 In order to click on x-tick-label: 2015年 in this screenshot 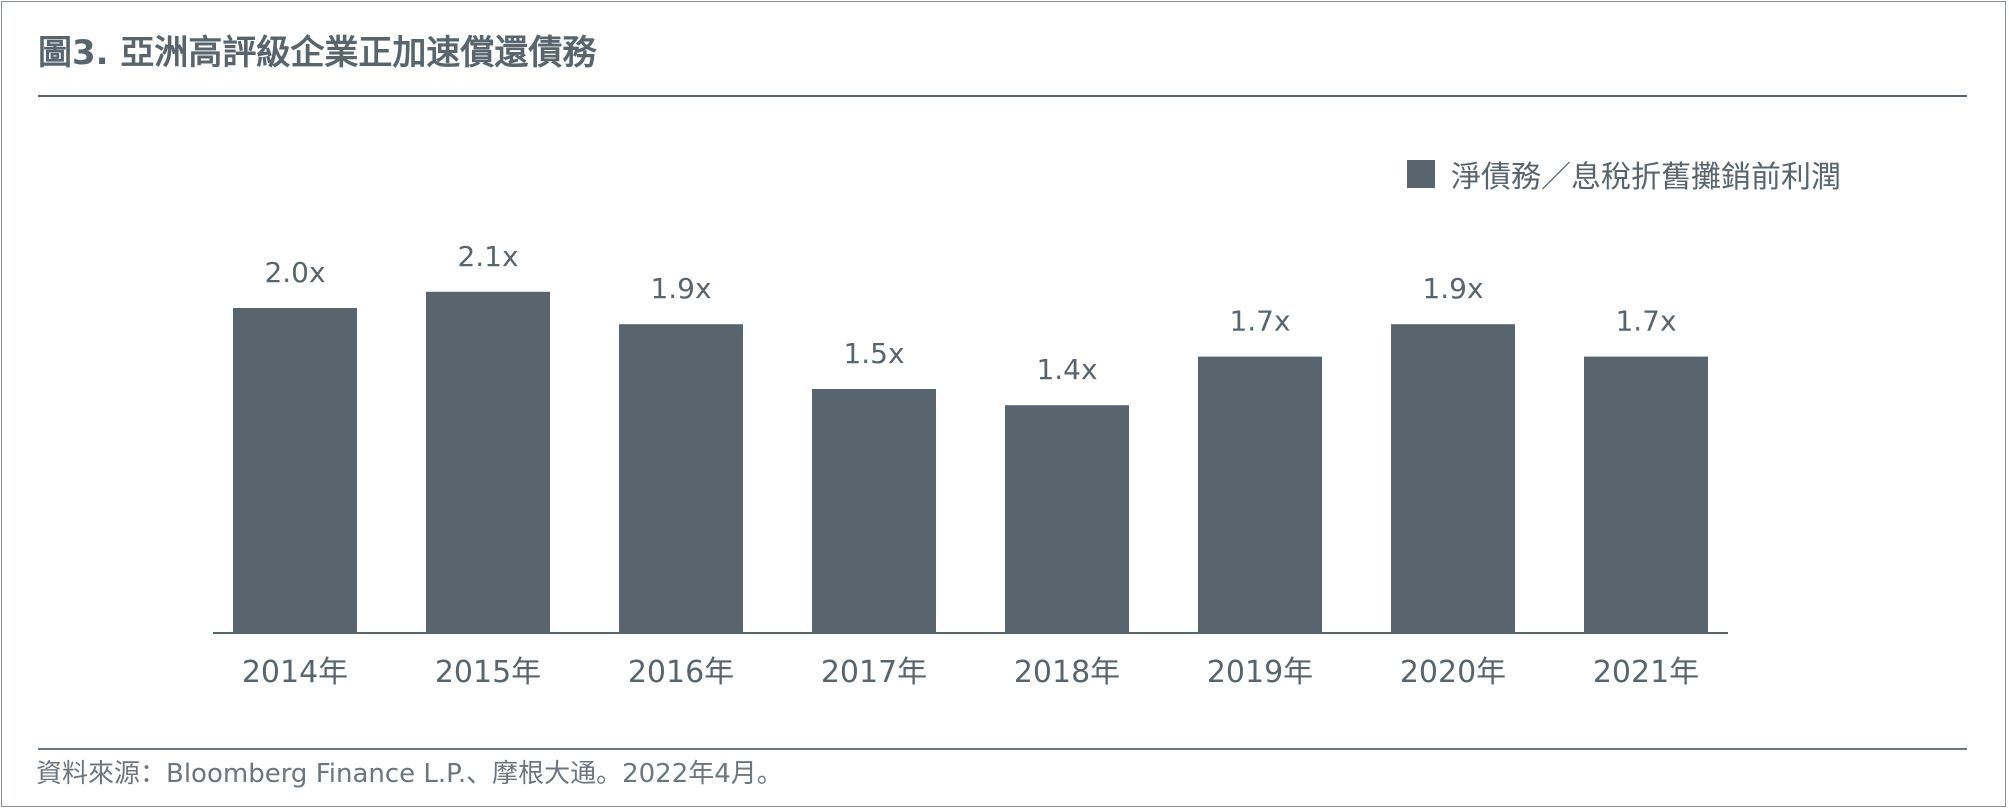, I will do `click(488, 672)`.